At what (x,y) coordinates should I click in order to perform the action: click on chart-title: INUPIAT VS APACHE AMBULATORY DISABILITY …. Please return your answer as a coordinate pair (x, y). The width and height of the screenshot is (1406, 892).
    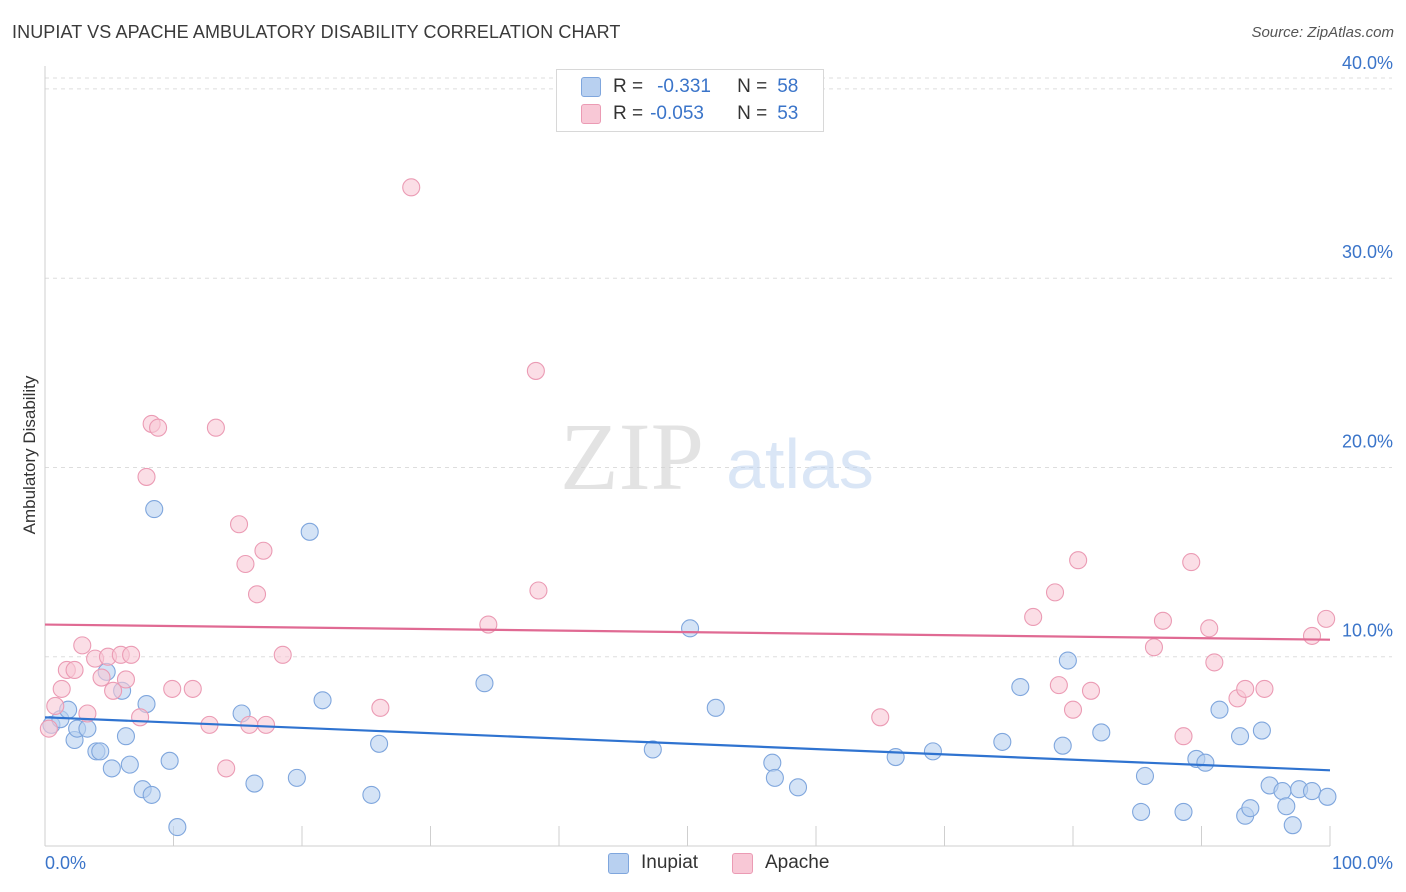
    Looking at the image, I should click on (316, 32).